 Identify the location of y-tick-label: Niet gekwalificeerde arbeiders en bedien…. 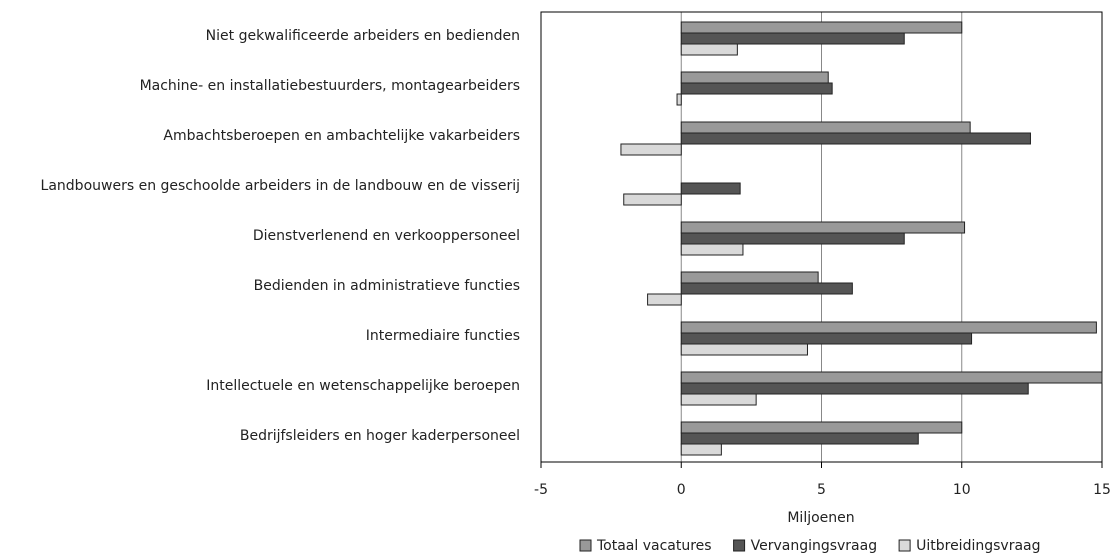
(363, 36).